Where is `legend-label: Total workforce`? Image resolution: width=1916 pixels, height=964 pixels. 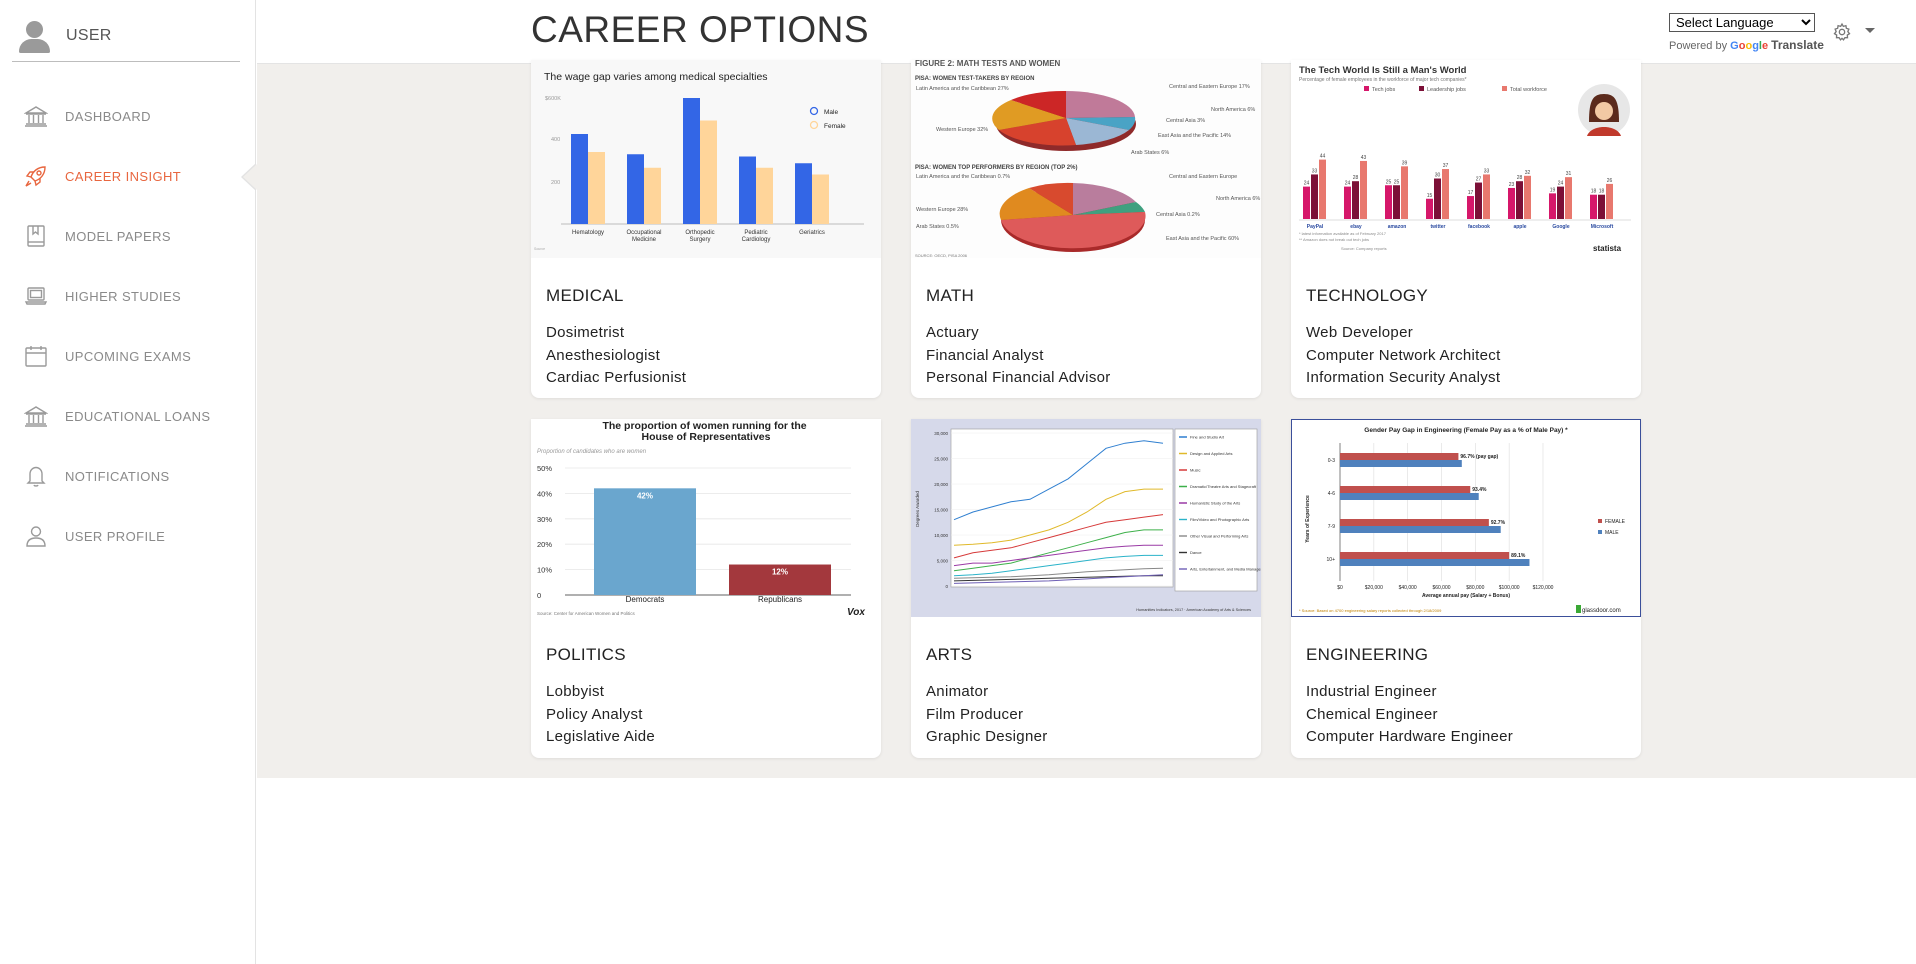
legend-label: Total workforce is located at coordinates (1528, 90).